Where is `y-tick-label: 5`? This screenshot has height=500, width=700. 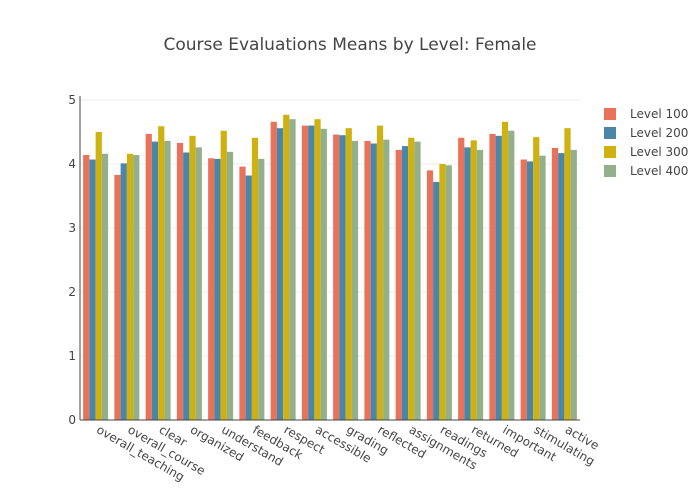 y-tick-label: 5 is located at coordinates (72, 100).